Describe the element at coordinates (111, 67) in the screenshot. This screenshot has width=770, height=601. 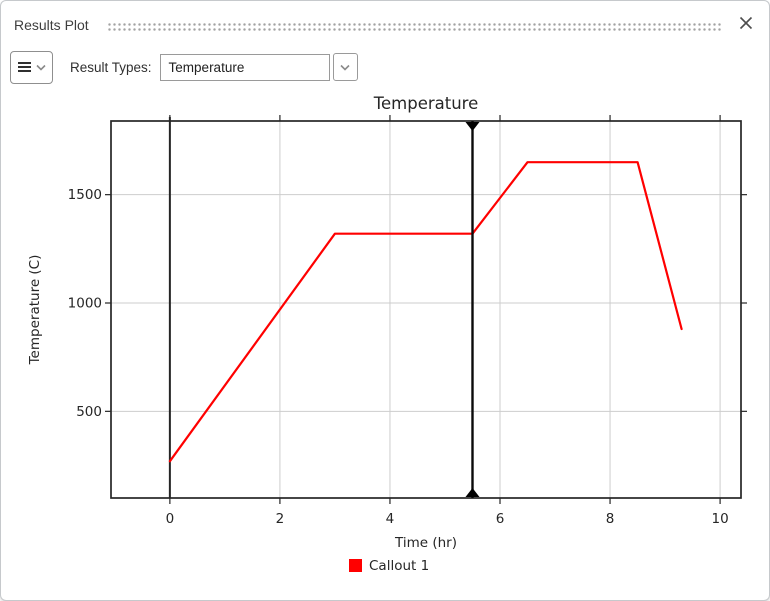
I see `result-types-label: Result Types:` at that location.